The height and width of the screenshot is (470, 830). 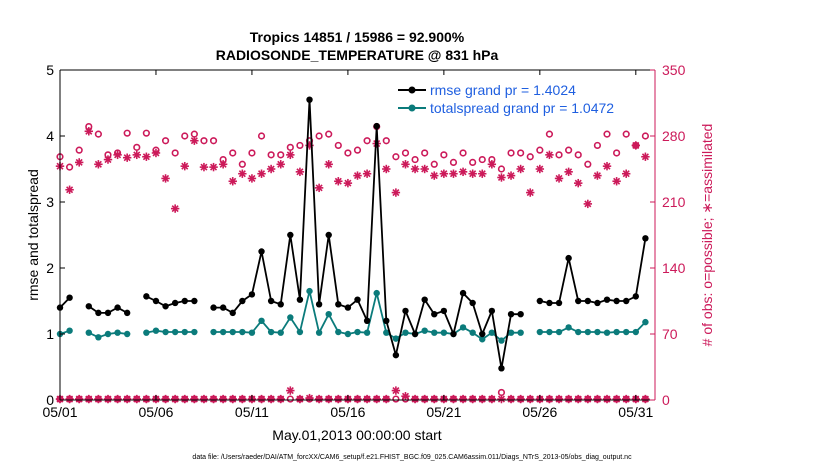 What do you see at coordinates (59, 412) in the screenshot?
I see `x-tick-label: 05/01` at bounding box center [59, 412].